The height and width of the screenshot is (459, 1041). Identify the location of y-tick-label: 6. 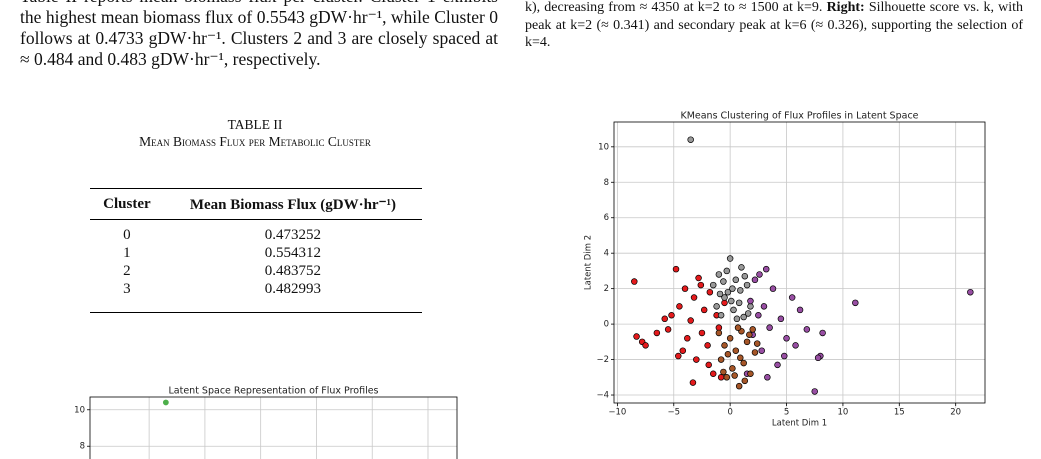
(606, 218).